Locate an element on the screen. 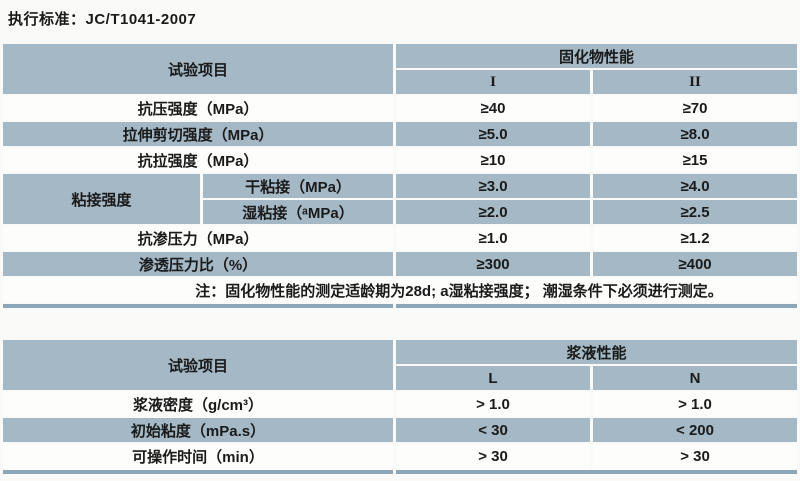 The width and height of the screenshot is (800, 481). table-row: 浆液密度（g/cm³） > 1.0 > 1.0 is located at coordinates (400, 404).